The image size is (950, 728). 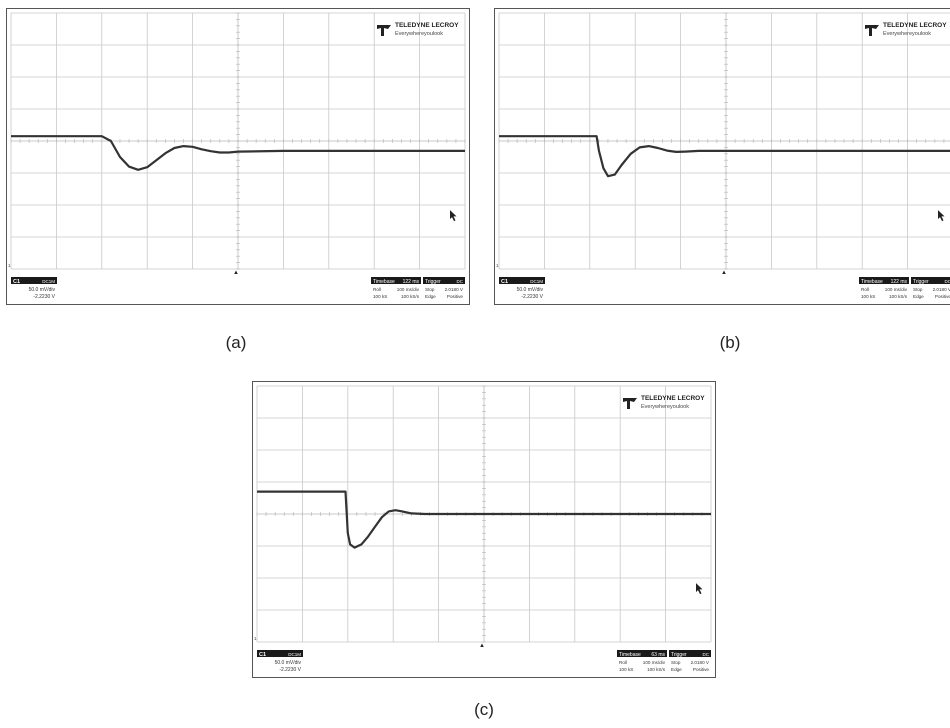 What do you see at coordinates (730, 342) in the screenshot?
I see `caption-b: (b)` at bounding box center [730, 342].